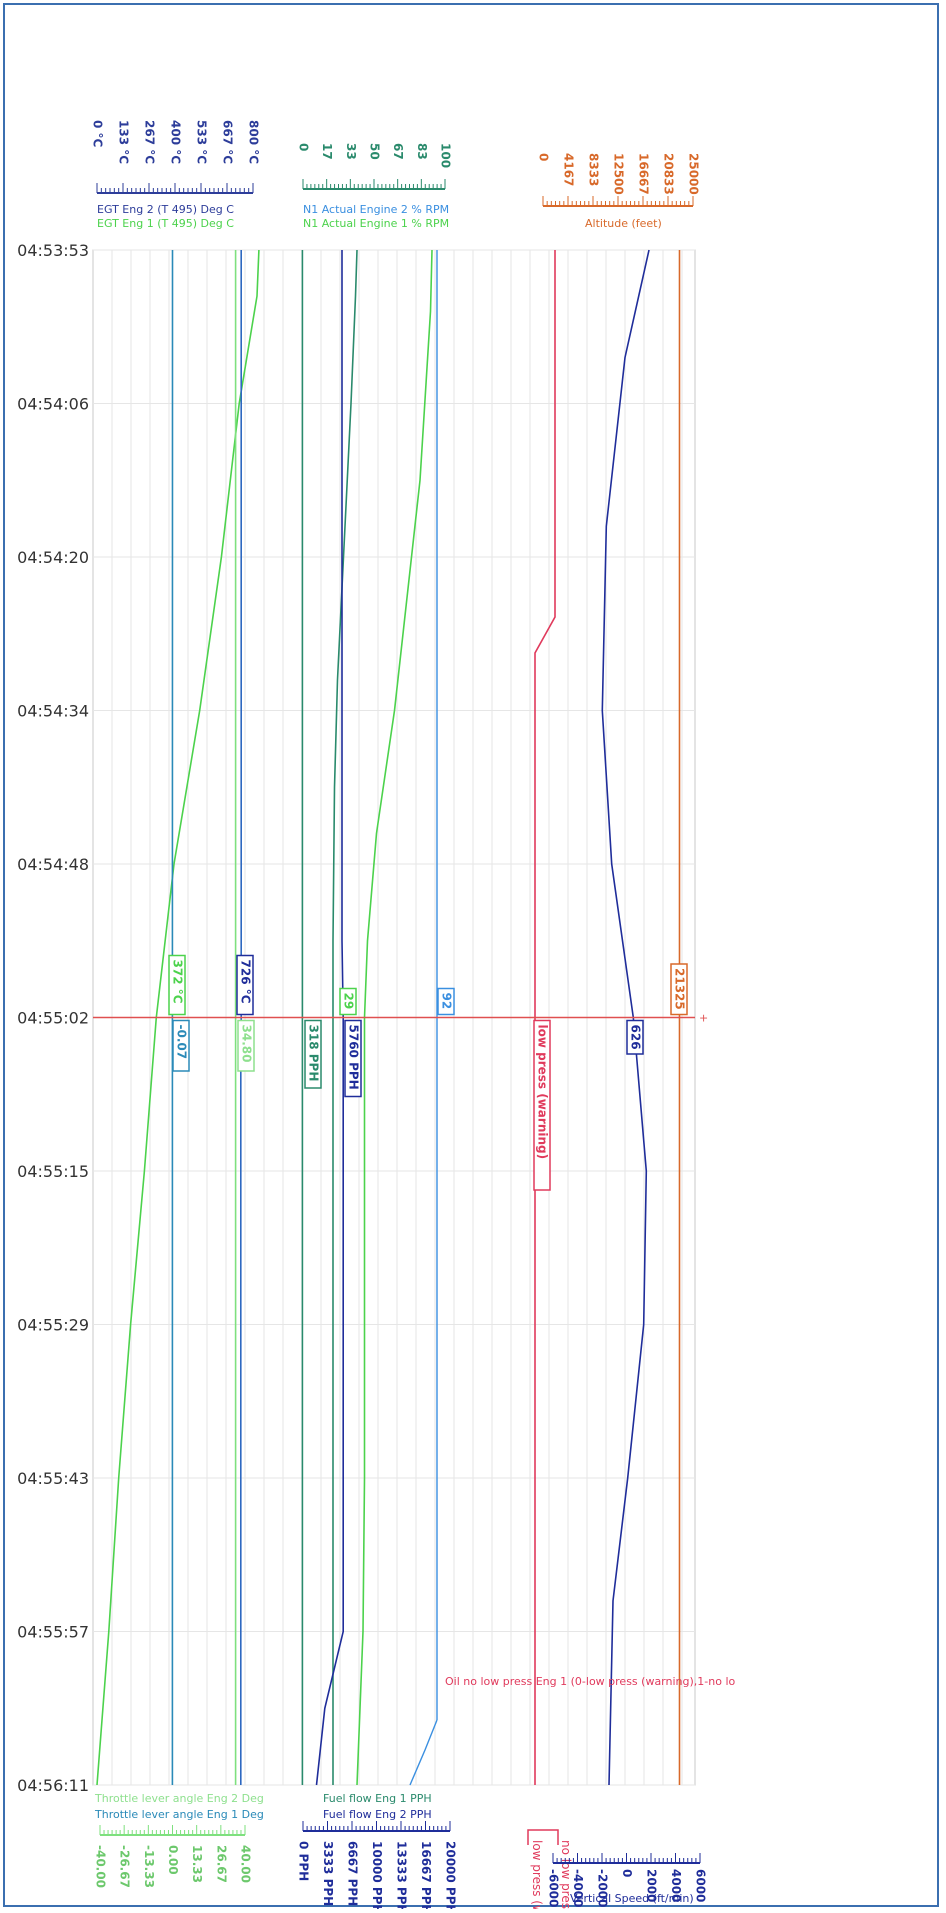 The height and width of the screenshot is (1913, 946). I want to click on throttle-axis-tick-label: 13.33, so click(197, 1864).